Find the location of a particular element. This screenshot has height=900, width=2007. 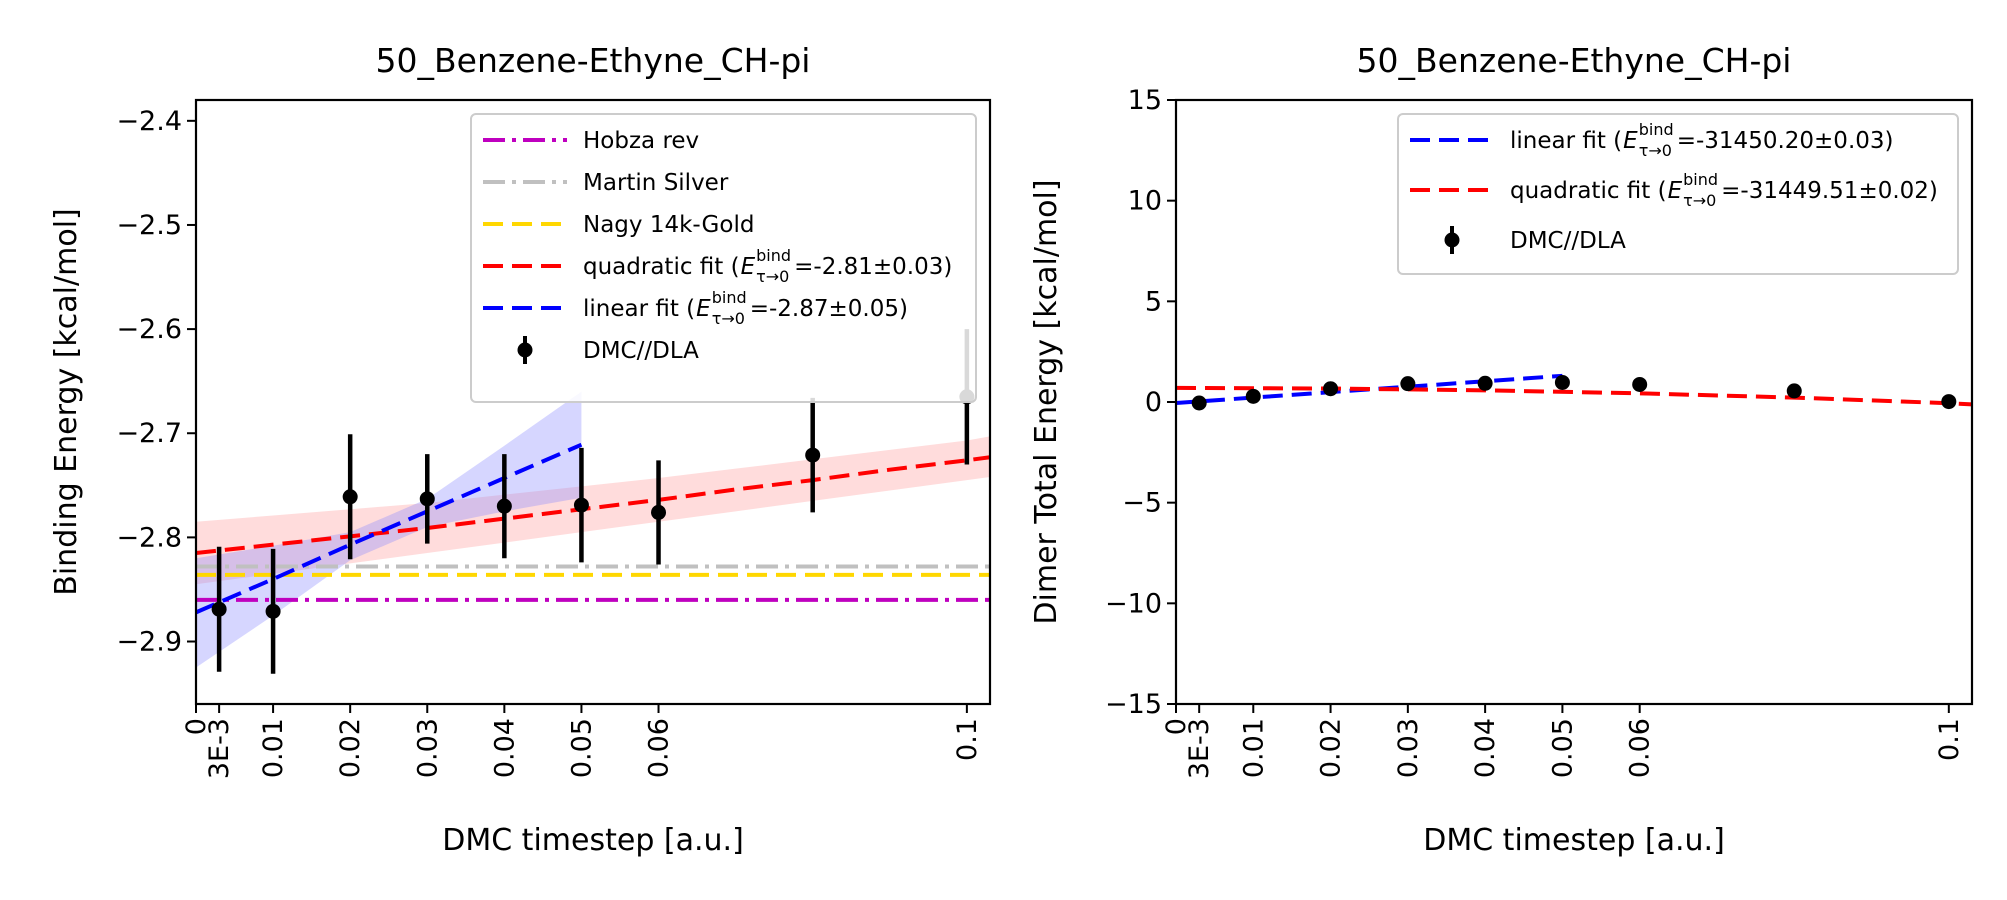

legend-label: Nagy 14k-Gold is located at coordinates (668, 225).